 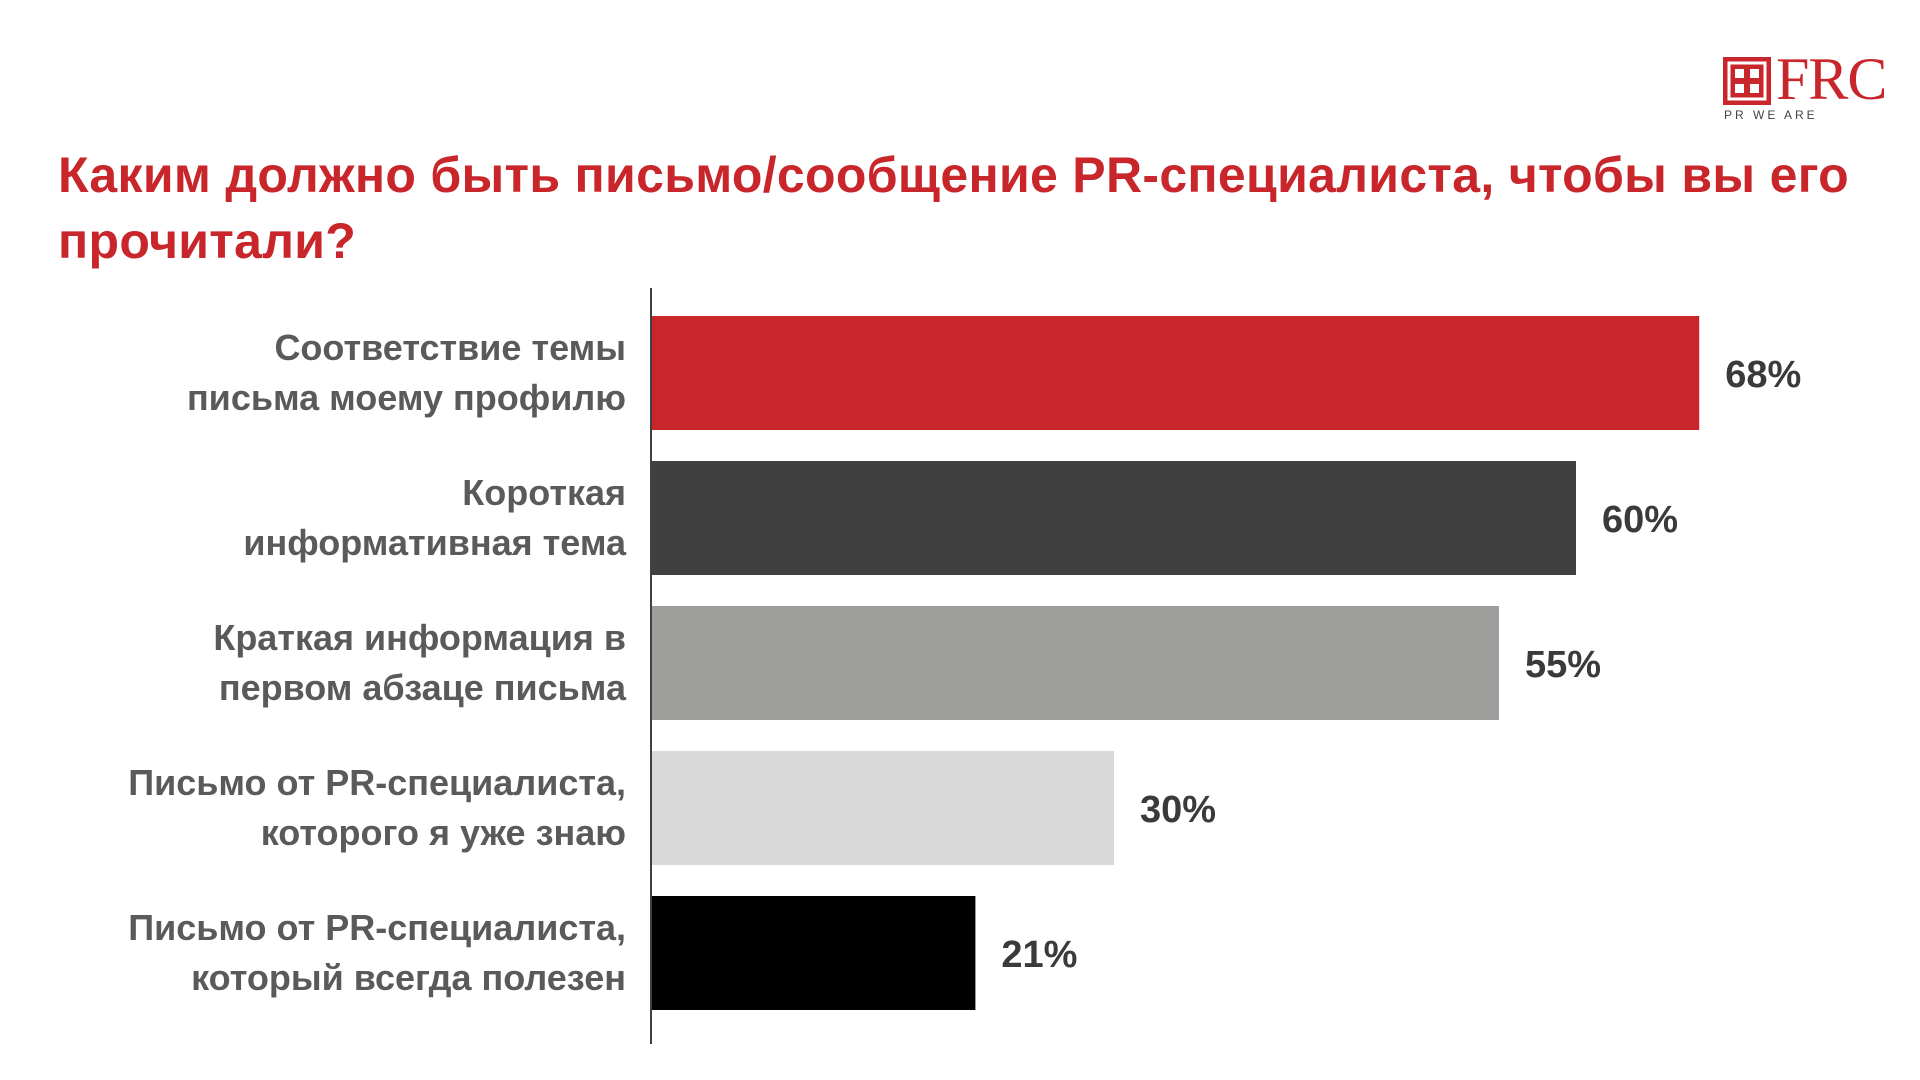 I want to click on category-label-3-line-0: Письмо от PR-специалиста,, so click(x=377, y=782).